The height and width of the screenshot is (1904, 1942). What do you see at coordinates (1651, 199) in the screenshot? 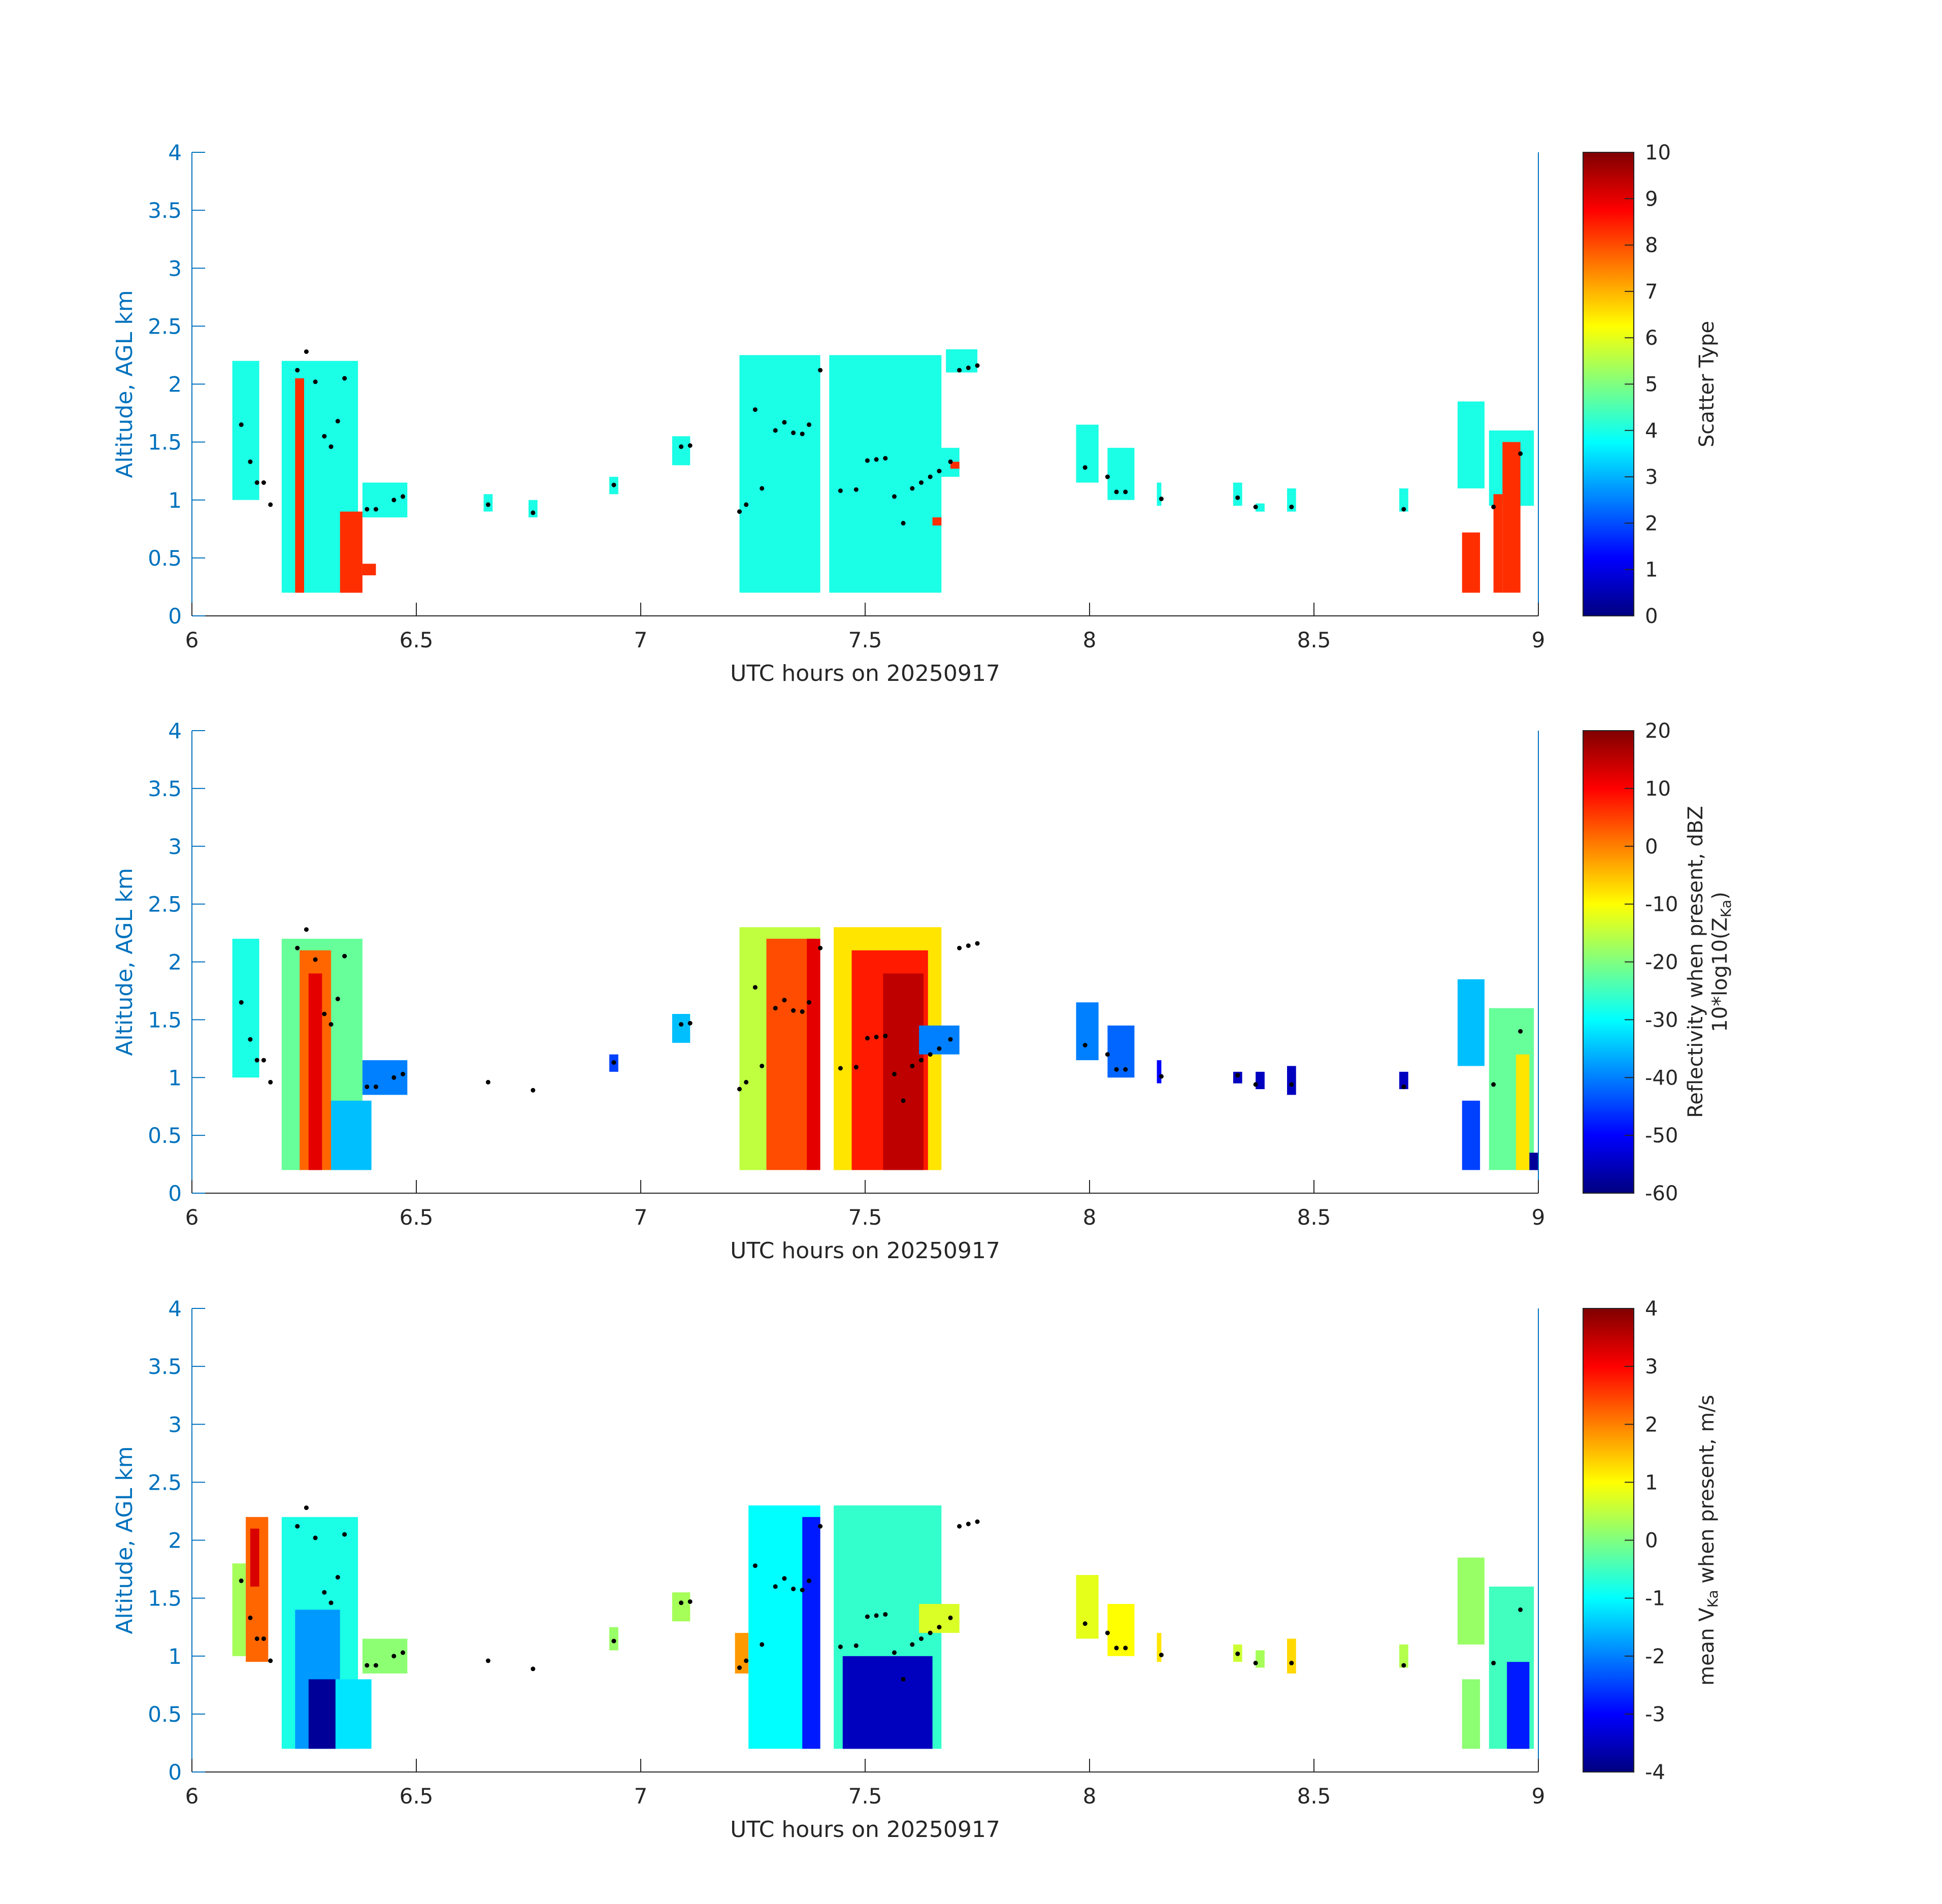
I see `colorbar-tick-label: 9` at bounding box center [1651, 199].